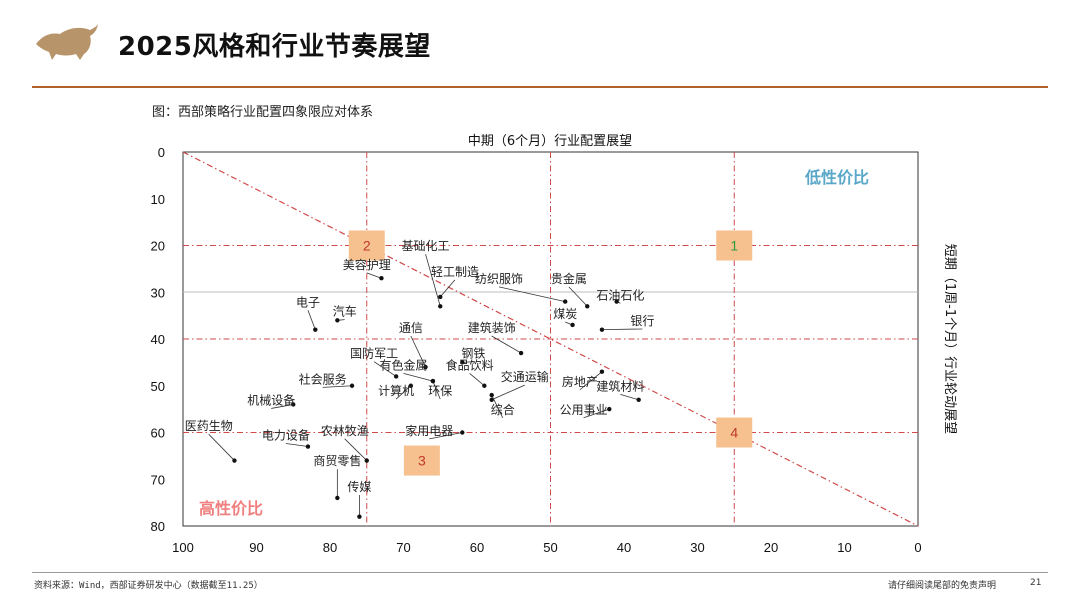 Image resolution: width=1080 pixels, height=608 pixels. What do you see at coordinates (540, 572) in the screenshot?
I see `footer-divider` at bounding box center [540, 572].